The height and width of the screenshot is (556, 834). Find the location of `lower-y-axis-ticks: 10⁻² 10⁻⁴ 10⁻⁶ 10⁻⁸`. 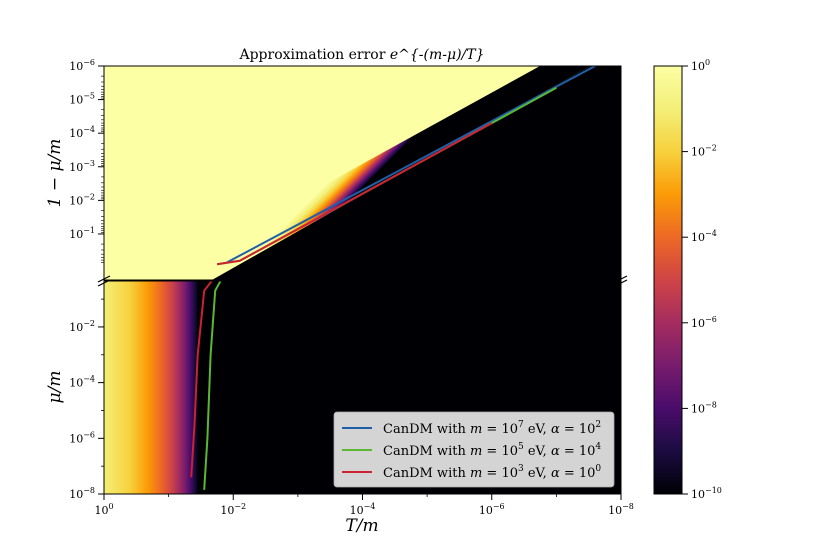

lower-y-axis-ticks: 10⁻² 10⁻⁴ 10⁻⁶ 10⁻⁸ is located at coordinates (86, 399).